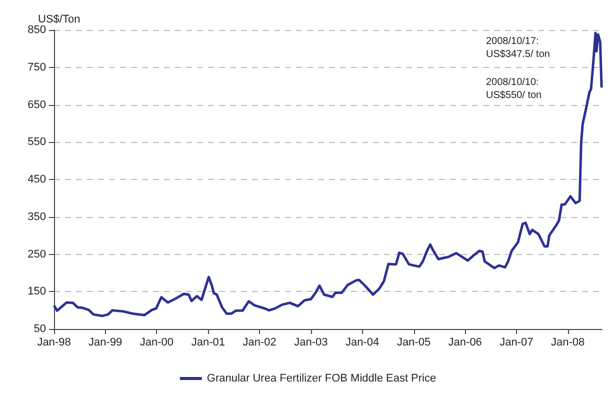 This screenshot has height=403, width=616. What do you see at coordinates (37, 104) in the screenshot?
I see `y-tick-label: 650` at bounding box center [37, 104].